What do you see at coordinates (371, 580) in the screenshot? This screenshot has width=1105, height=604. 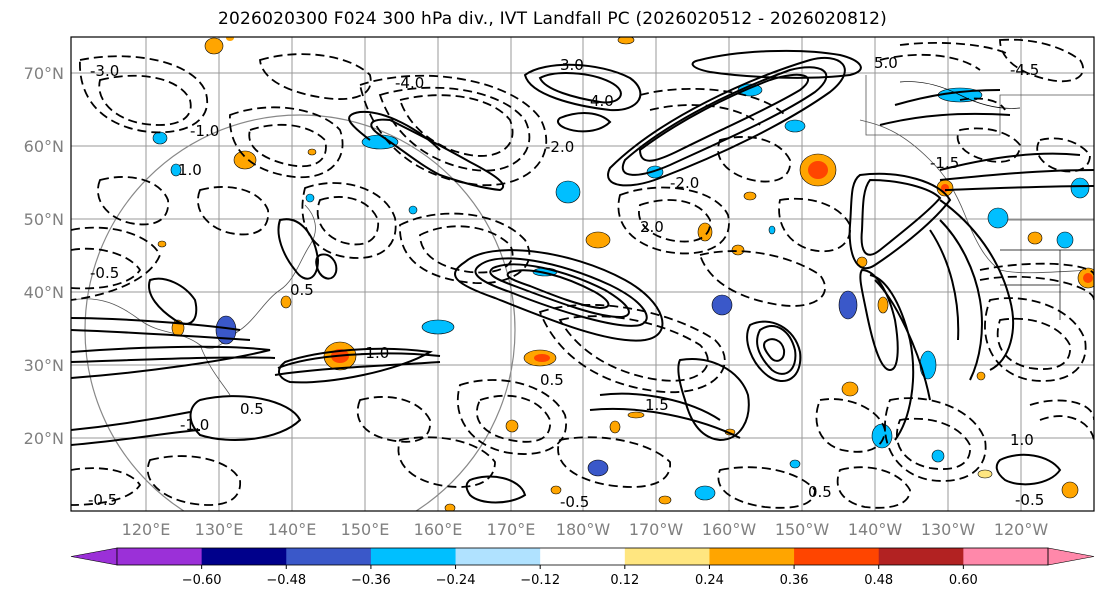 I see `colorbar-tick-label: −0.36` at bounding box center [371, 580].